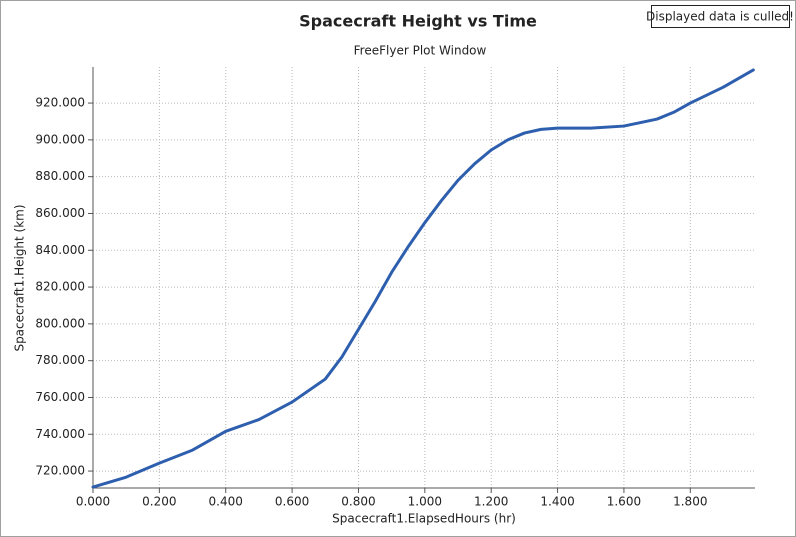 The image size is (796, 537). What do you see at coordinates (491, 502) in the screenshot?
I see `x-tick-label: 1.200` at bounding box center [491, 502].